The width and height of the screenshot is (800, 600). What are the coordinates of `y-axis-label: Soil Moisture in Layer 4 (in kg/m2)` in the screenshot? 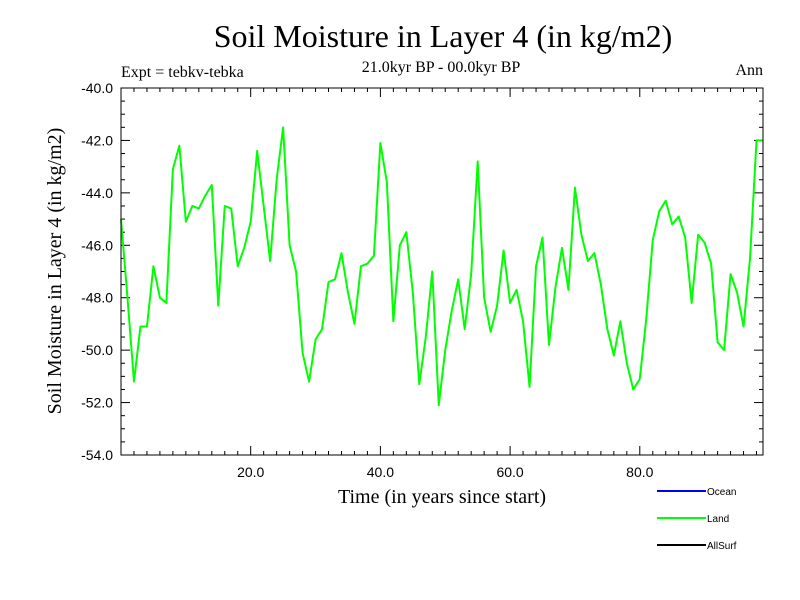 It's located at (55, 271).